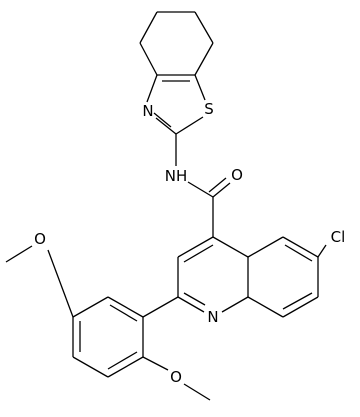 Image resolution: width=360 pixels, height=417 pixels. What do you see at coordinates (209, 109) in the screenshot?
I see `atom-label: S` at bounding box center [209, 109].